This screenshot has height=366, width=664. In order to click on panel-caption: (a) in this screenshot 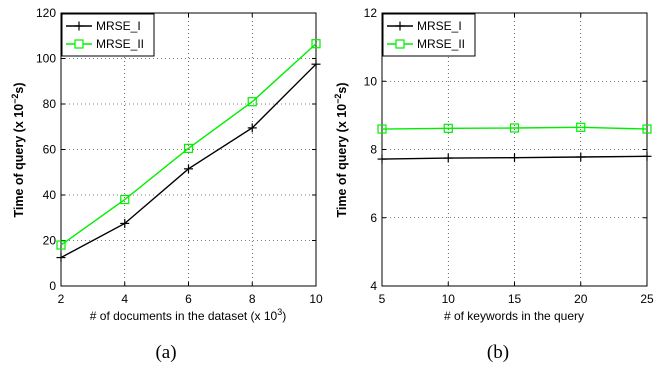, I will do `click(165, 352)`.